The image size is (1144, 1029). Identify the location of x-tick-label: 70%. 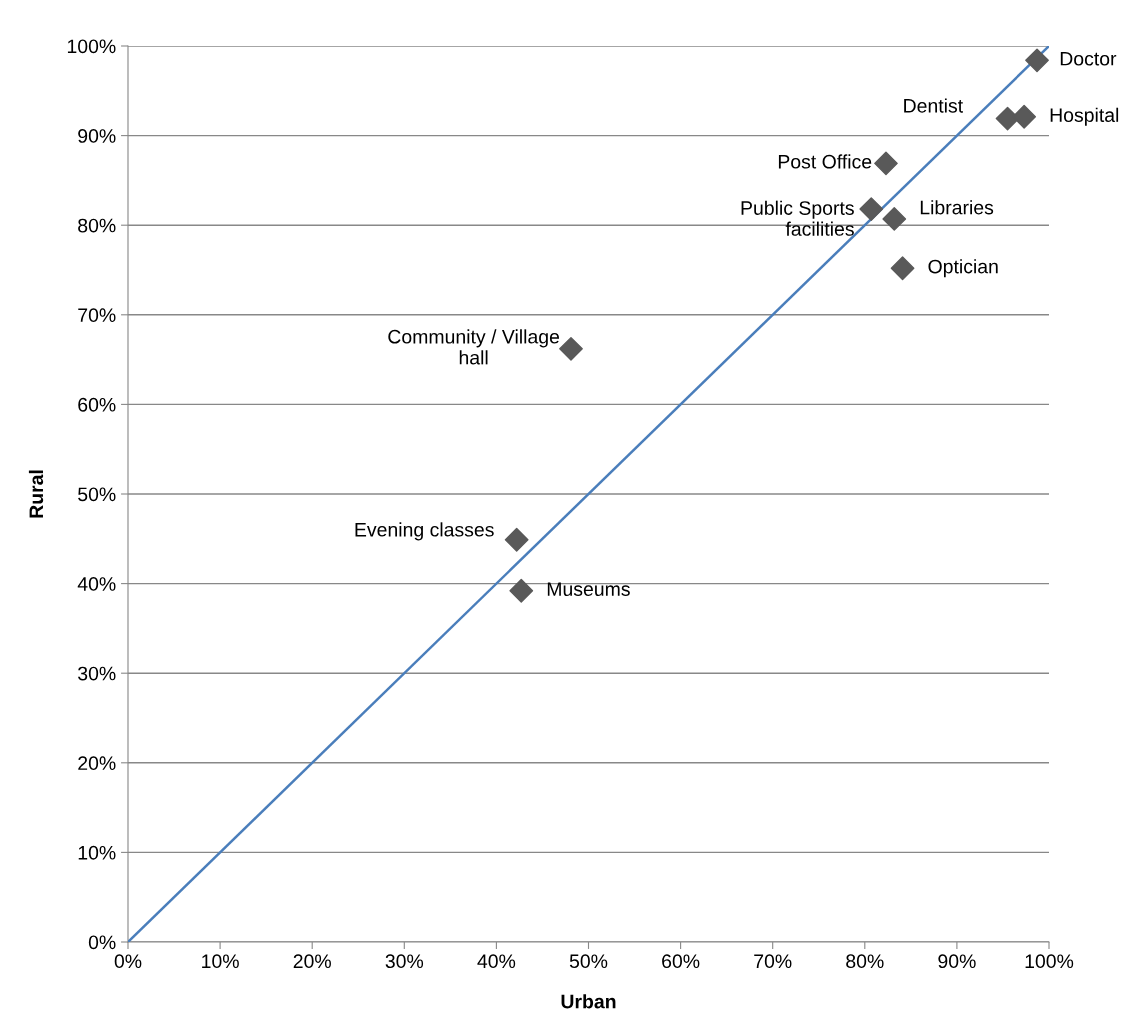
(773, 961).